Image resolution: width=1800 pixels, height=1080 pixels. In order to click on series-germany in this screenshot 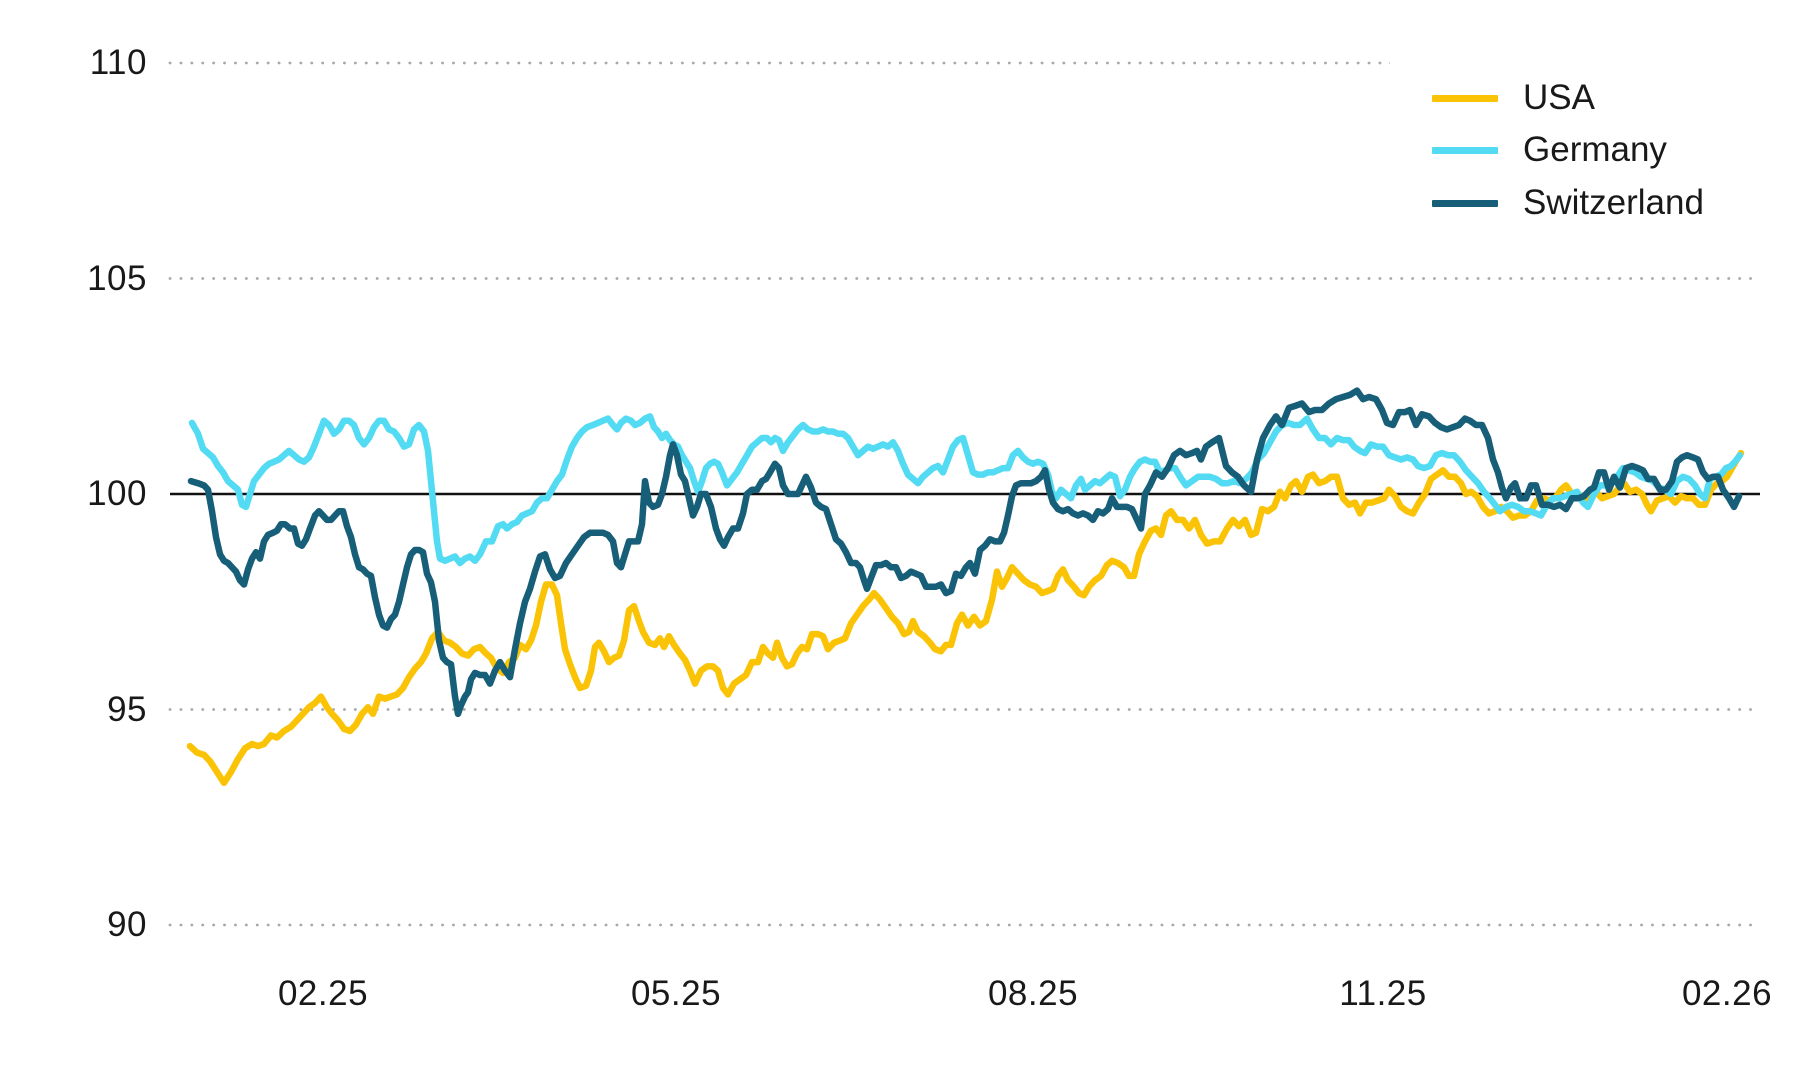, I will do `click(966, 490)`.